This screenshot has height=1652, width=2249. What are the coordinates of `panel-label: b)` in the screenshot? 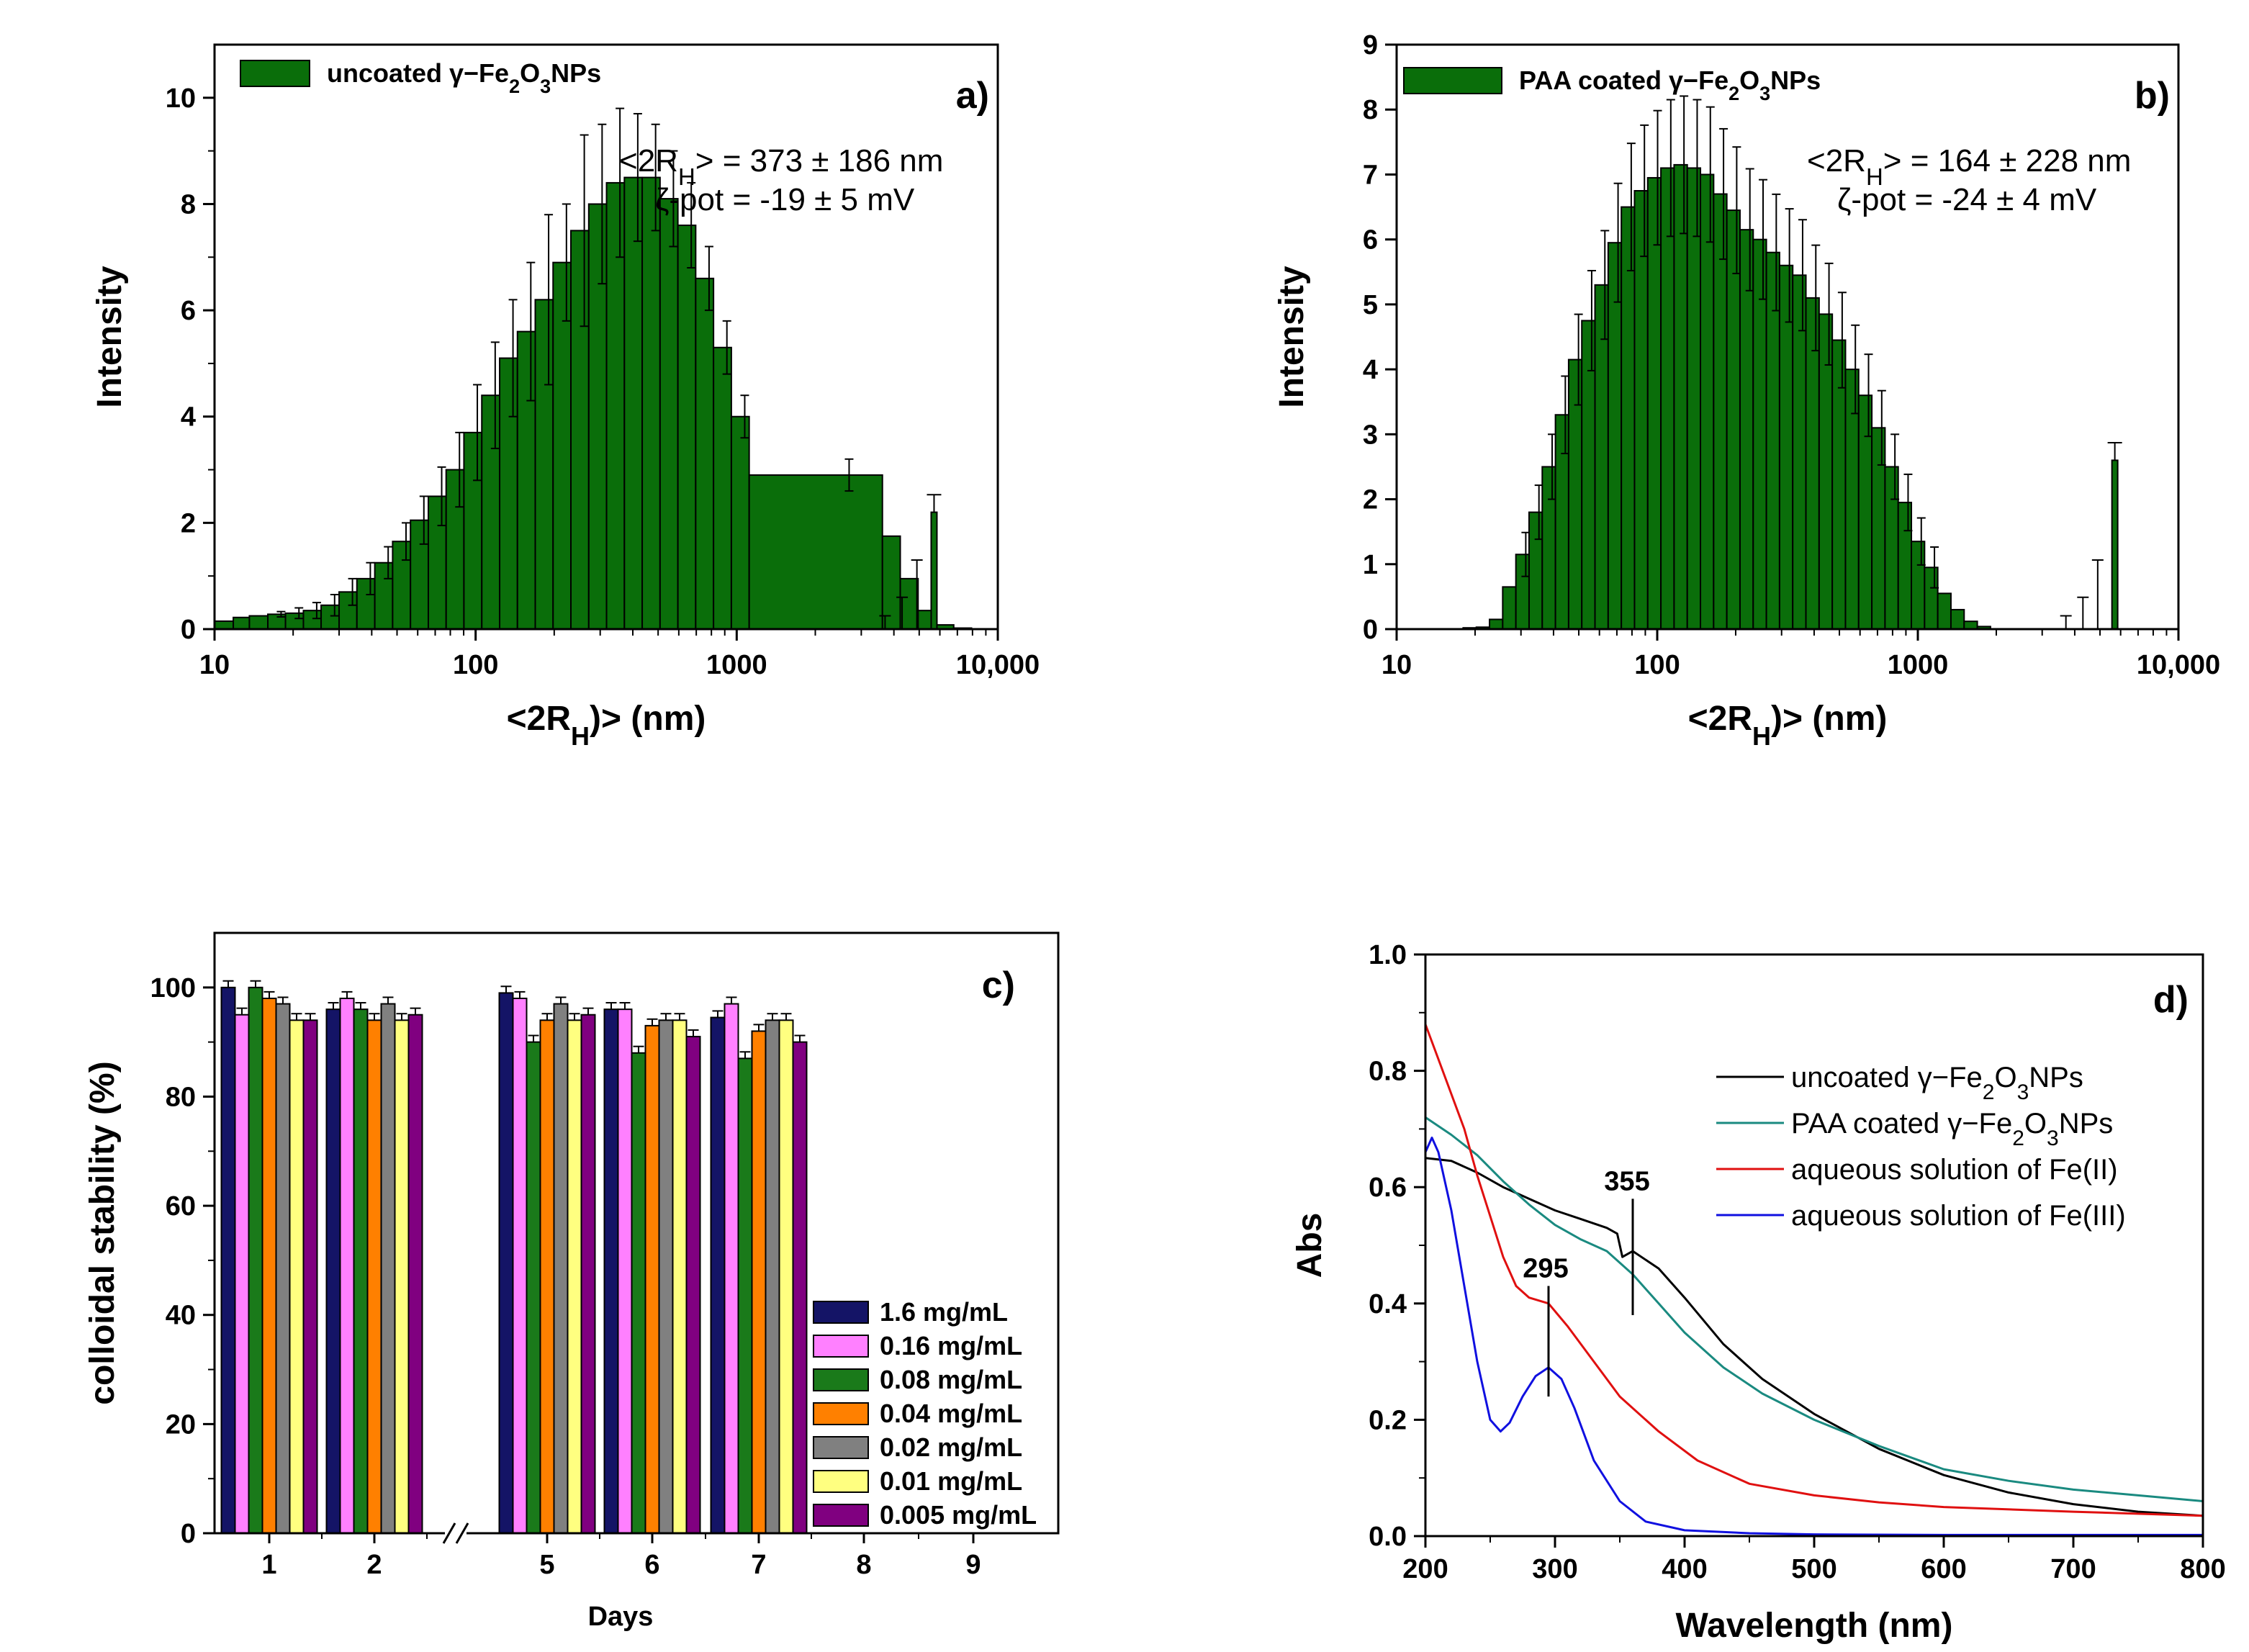 It's located at (2152, 96).